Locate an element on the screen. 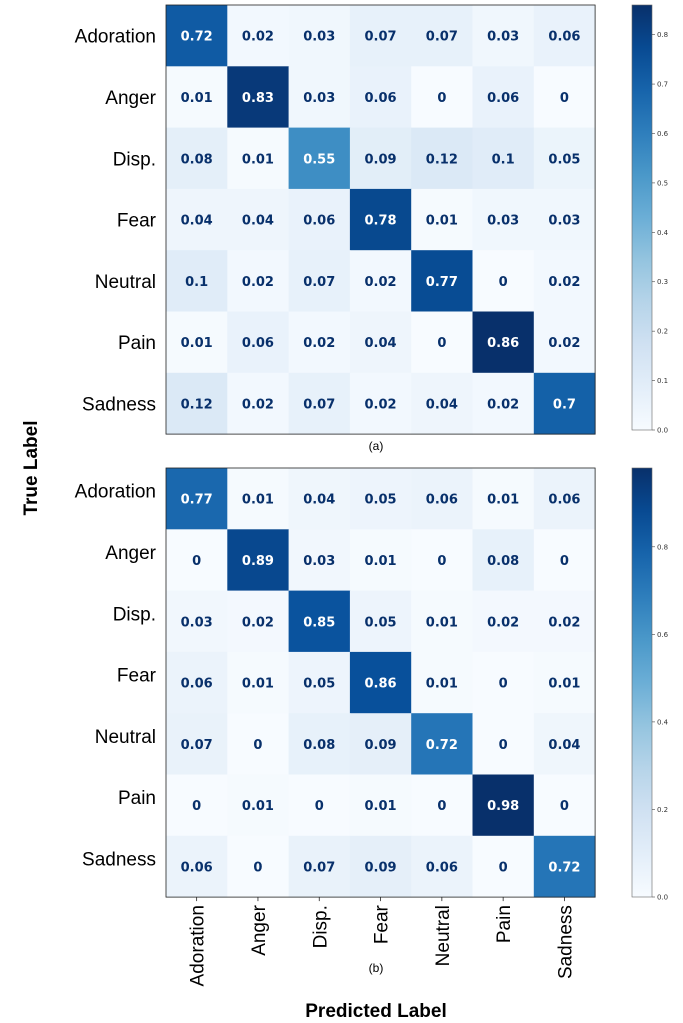 The height and width of the screenshot is (1023, 683). cell-value-label: 0.09 is located at coordinates (381, 159).